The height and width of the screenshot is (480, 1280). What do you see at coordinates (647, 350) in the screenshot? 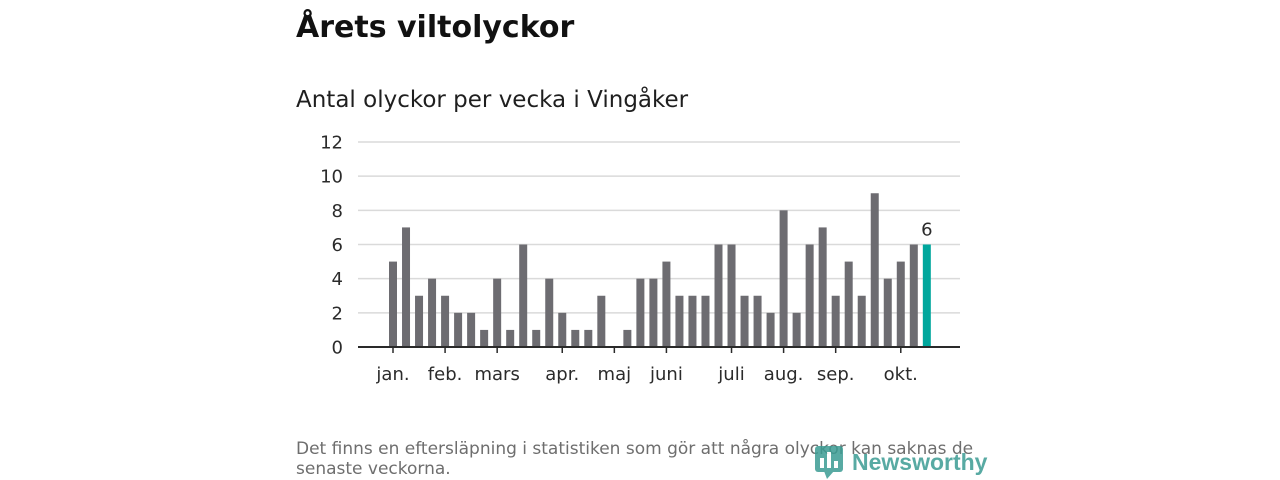
I see `x-axis-ticks` at bounding box center [647, 350].